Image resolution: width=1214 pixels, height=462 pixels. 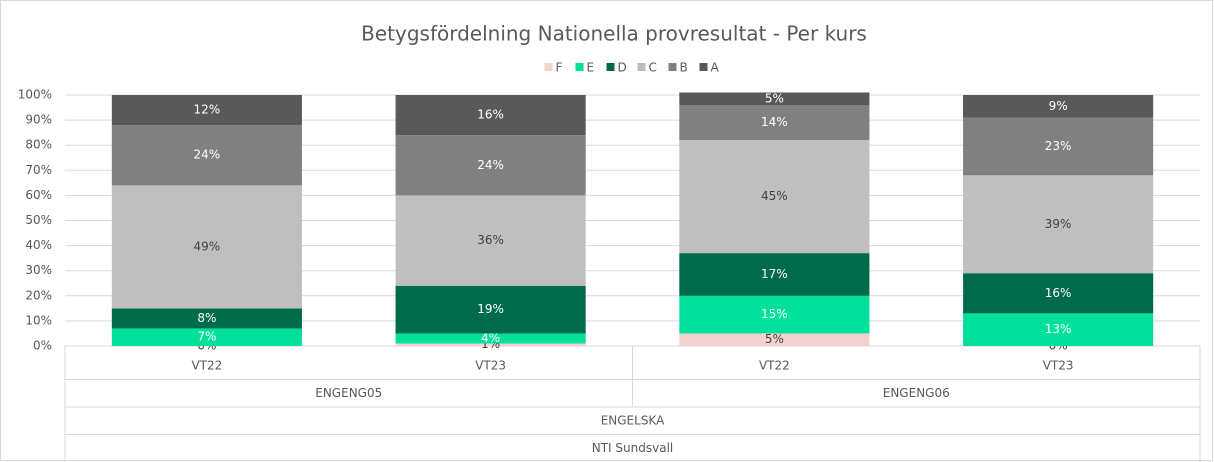 What do you see at coordinates (633, 420) in the screenshot?
I see `group-label: ENGELSKA` at bounding box center [633, 420].